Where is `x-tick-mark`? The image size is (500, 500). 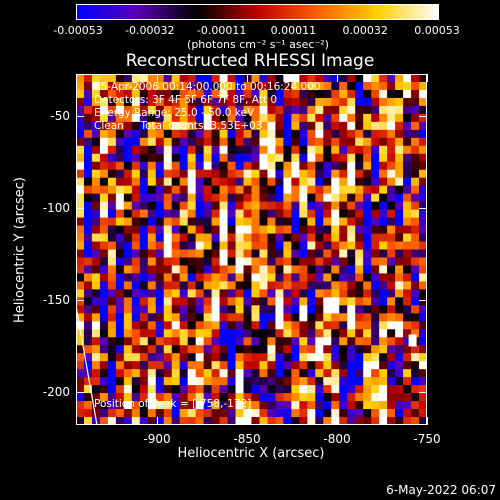
x-tick-mark is located at coordinates (427, 421).